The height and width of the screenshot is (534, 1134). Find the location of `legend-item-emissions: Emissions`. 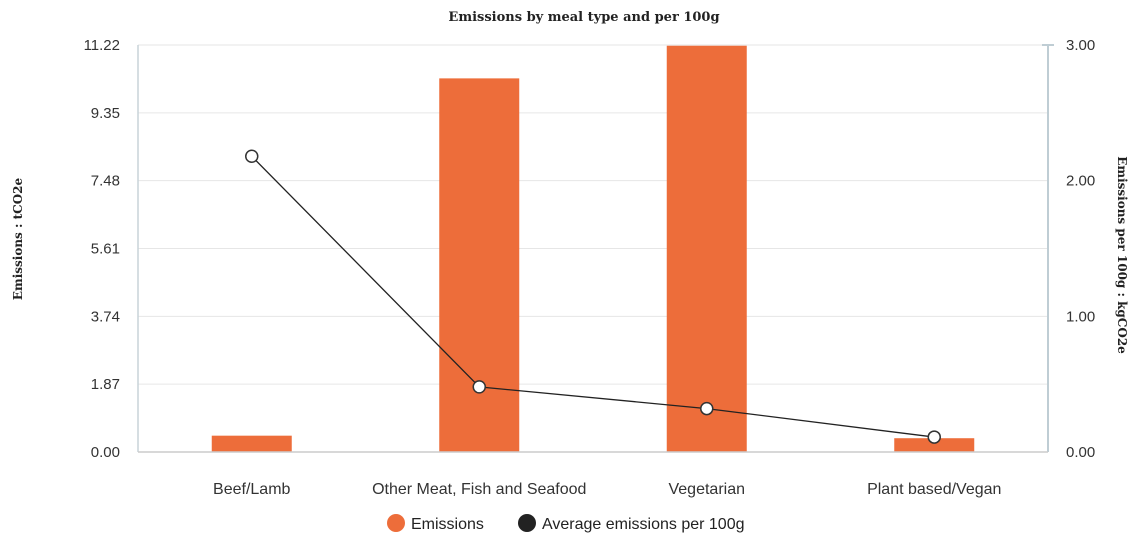

legend-item-emissions: Emissions is located at coordinates (435, 523).